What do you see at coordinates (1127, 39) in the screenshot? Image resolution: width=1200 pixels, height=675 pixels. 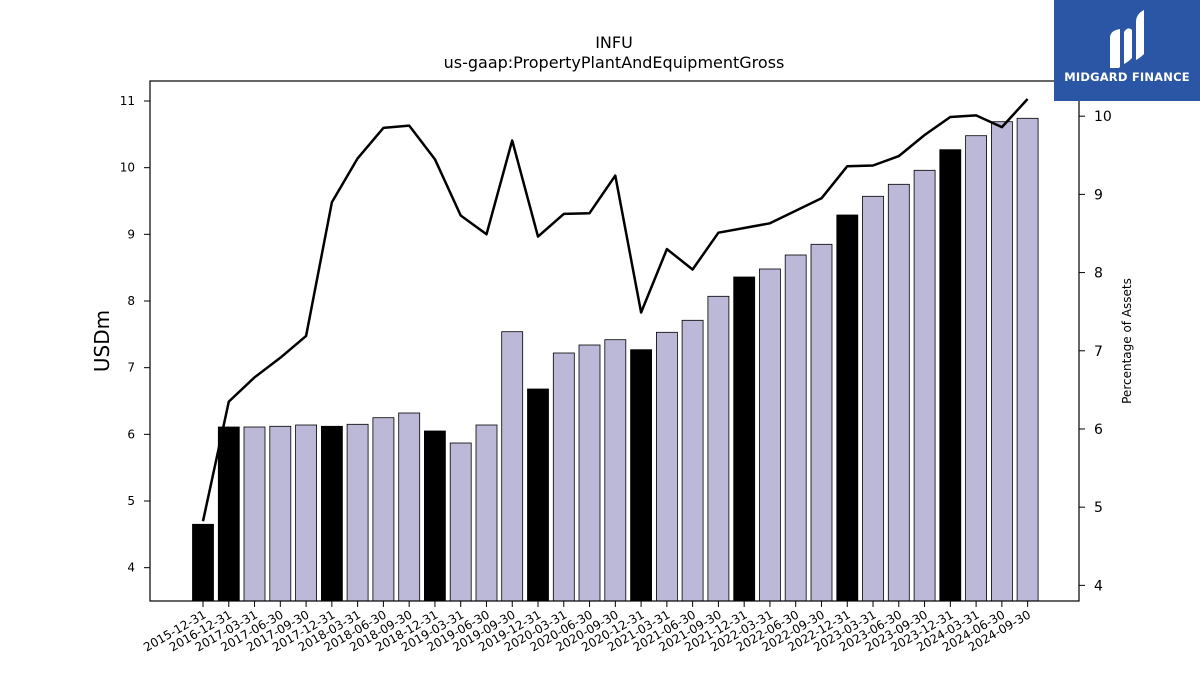 I see `midgard-logo-icon` at bounding box center [1127, 39].